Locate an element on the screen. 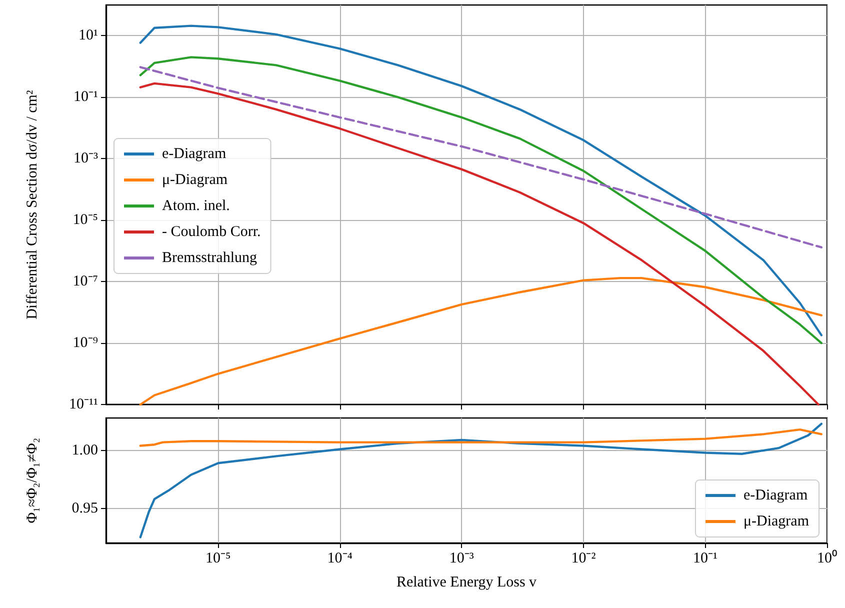  y-tick-label: 10¹ is located at coordinates (88, 36).